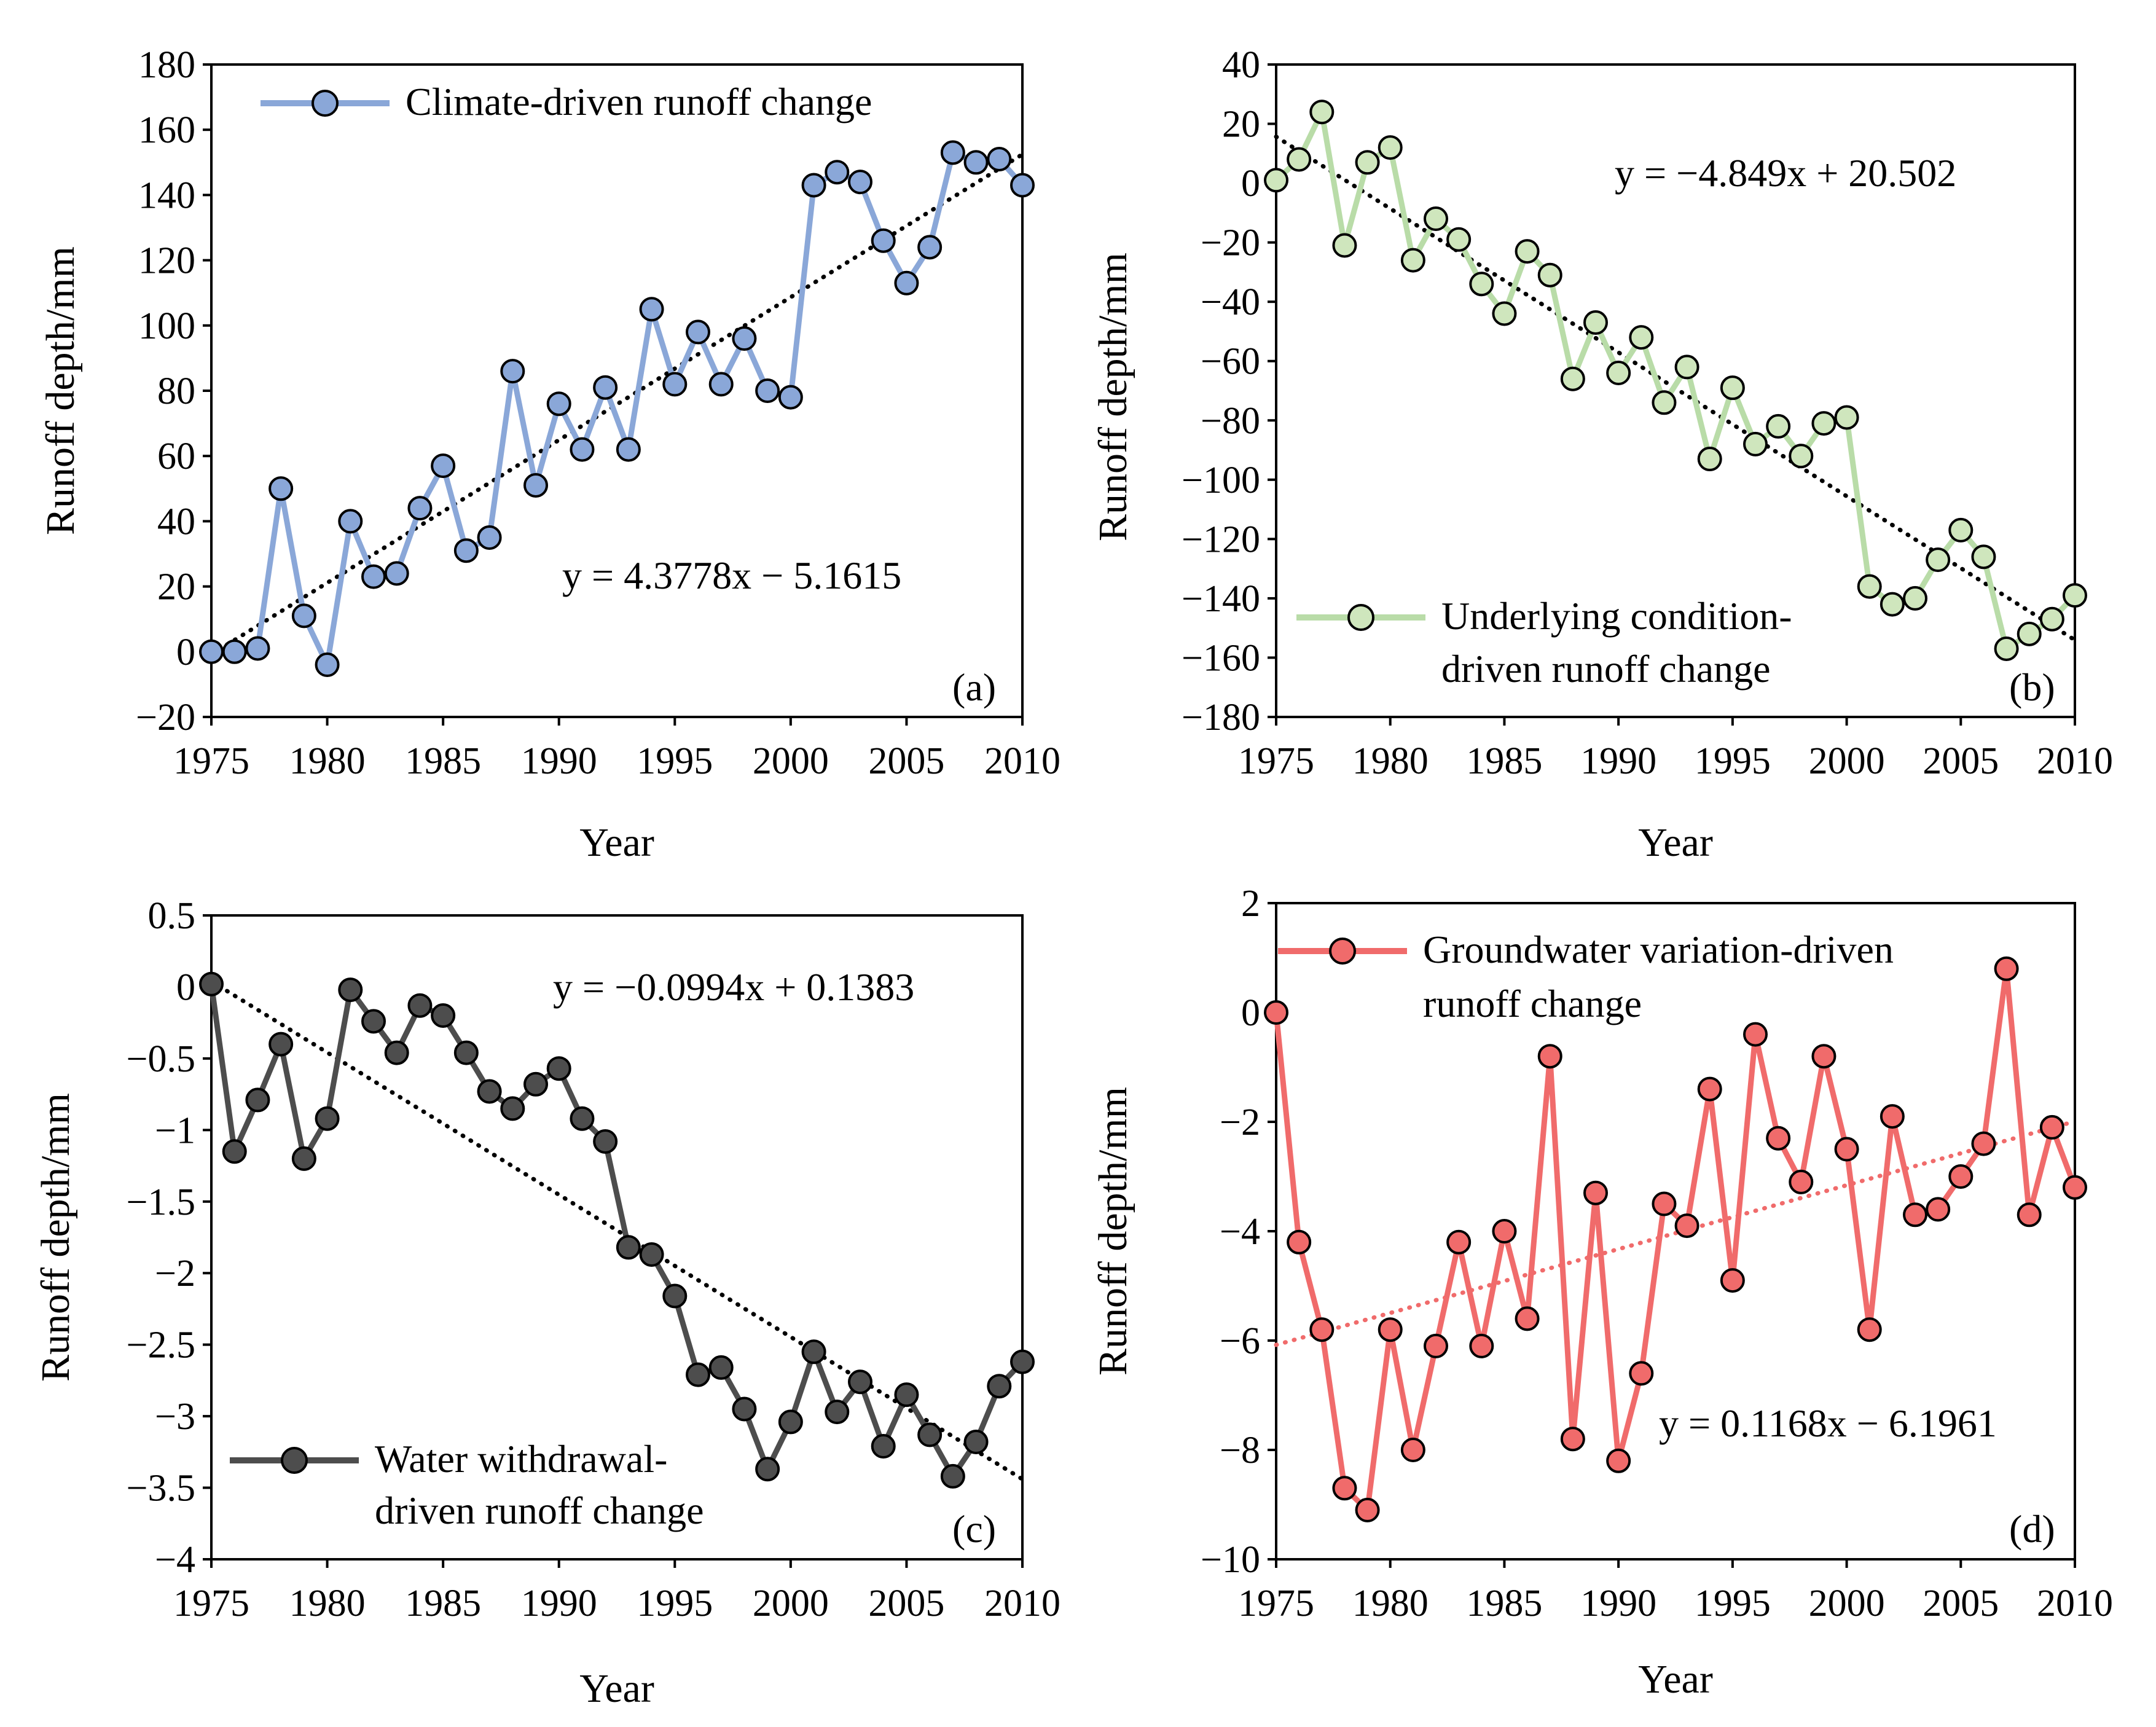 This screenshot has height=1727, width=2156. What do you see at coordinates (1230, 362) in the screenshot?
I see `y-tick-label: −60` at bounding box center [1230, 362].